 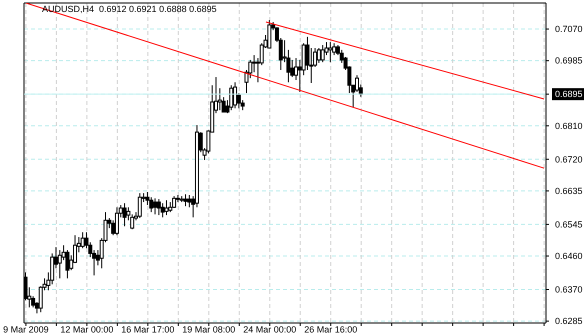 I want to click on x-tick-label: 19 Mar 08:00, so click(x=209, y=329).